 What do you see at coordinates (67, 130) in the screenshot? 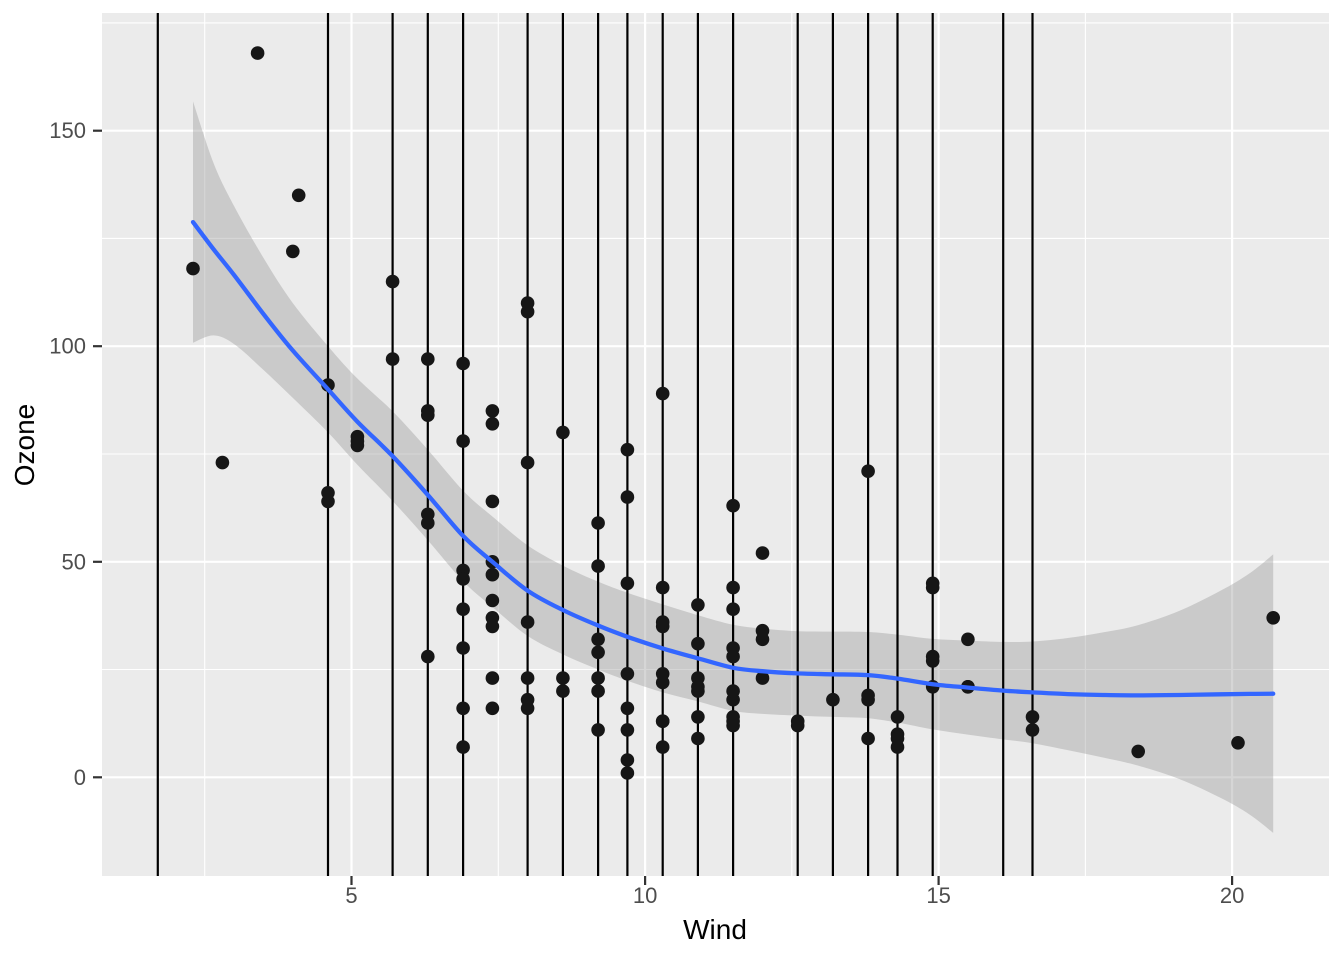
I see `y-tick-label: 150` at bounding box center [67, 130].